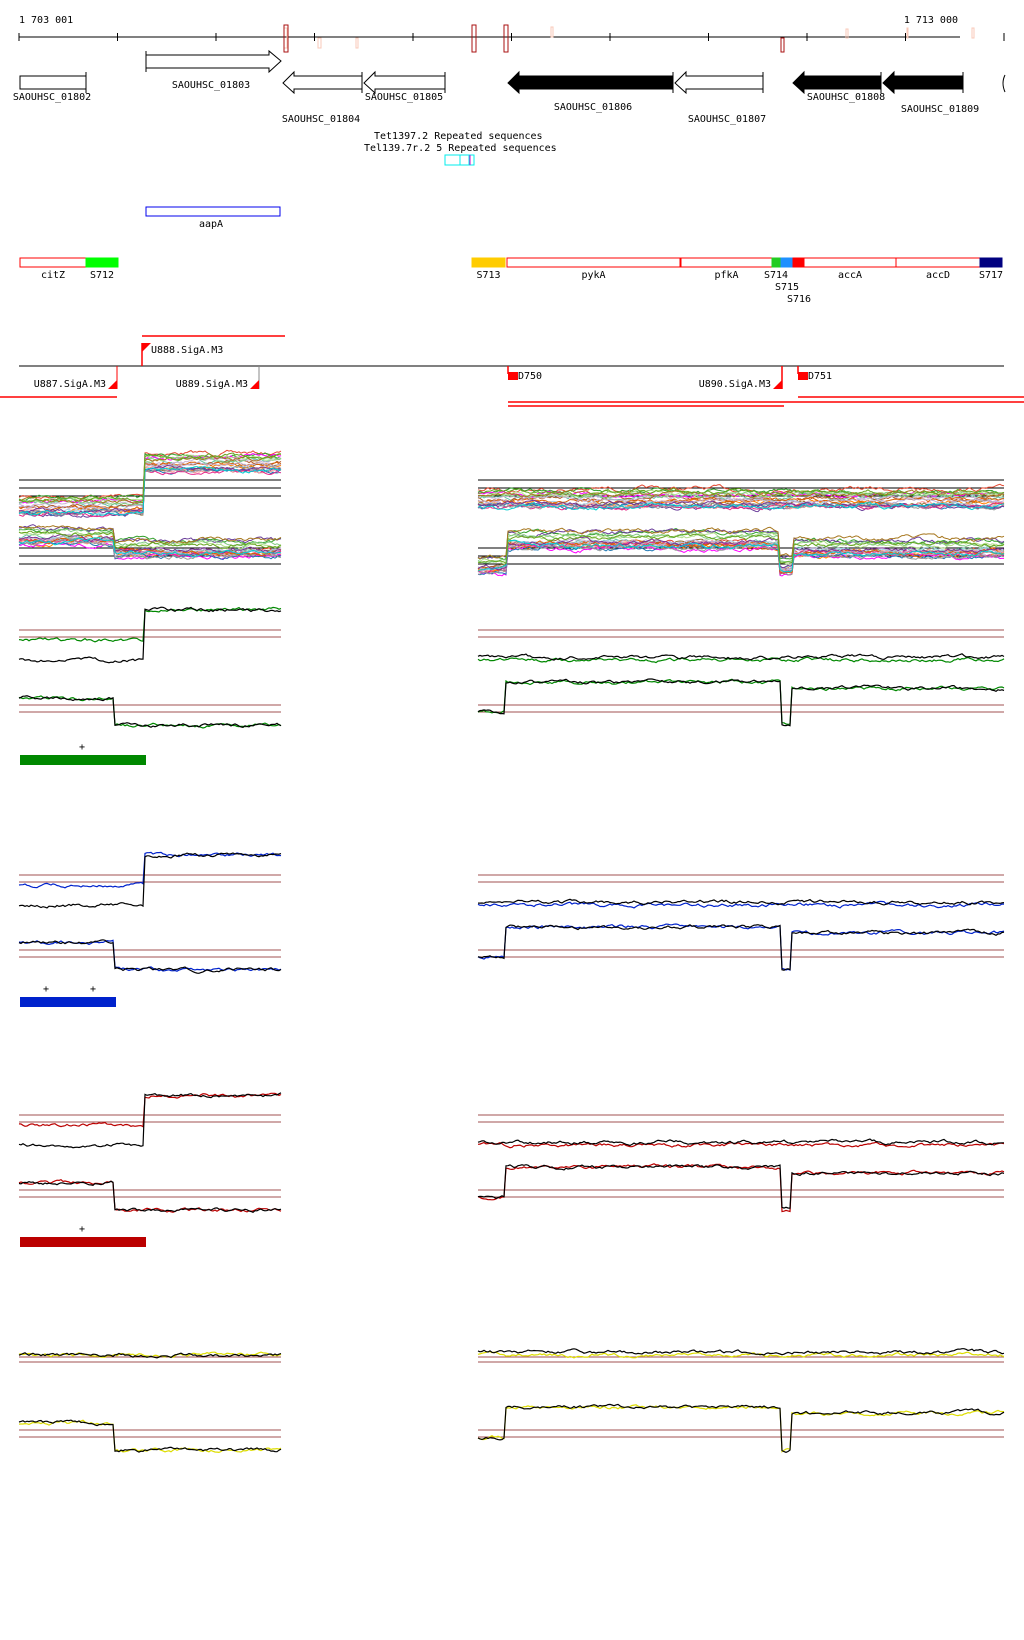 Image resolution: width=1024 pixels, height=1640 pixels. I want to click on svg-text: SAOUHSC_01805, so click(404, 97).